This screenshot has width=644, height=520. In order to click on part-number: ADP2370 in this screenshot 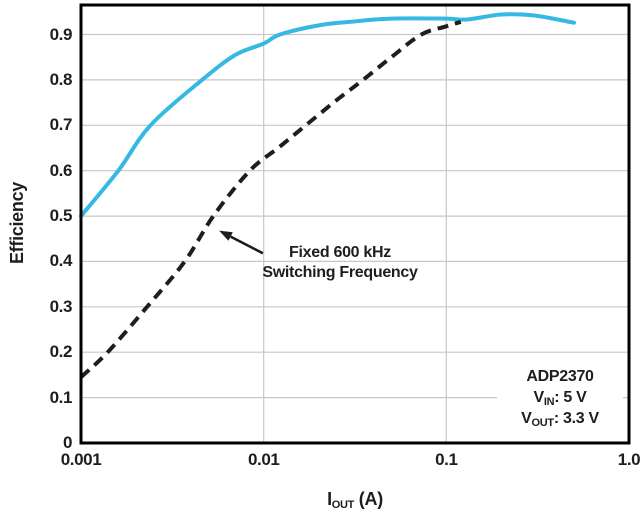, I will do `click(560, 376)`.